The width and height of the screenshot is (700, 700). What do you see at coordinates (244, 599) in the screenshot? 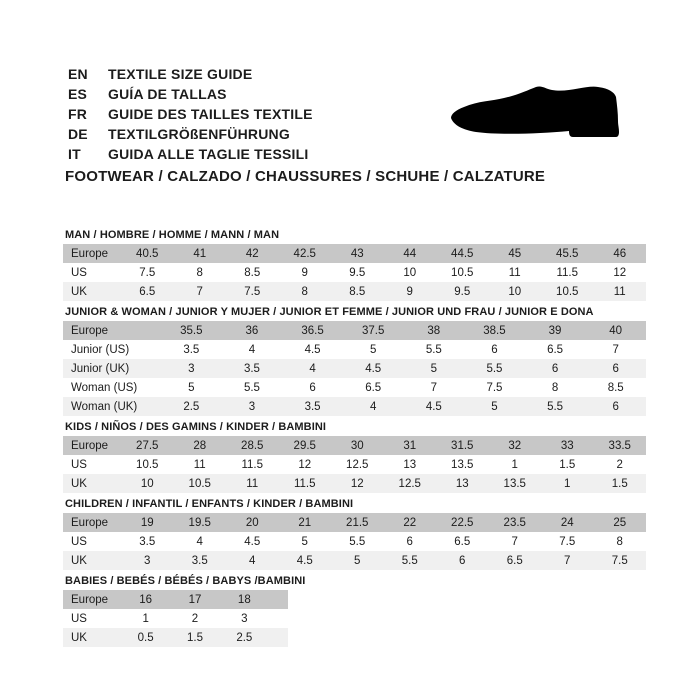
I see `size-cell: 18` at bounding box center [244, 599].